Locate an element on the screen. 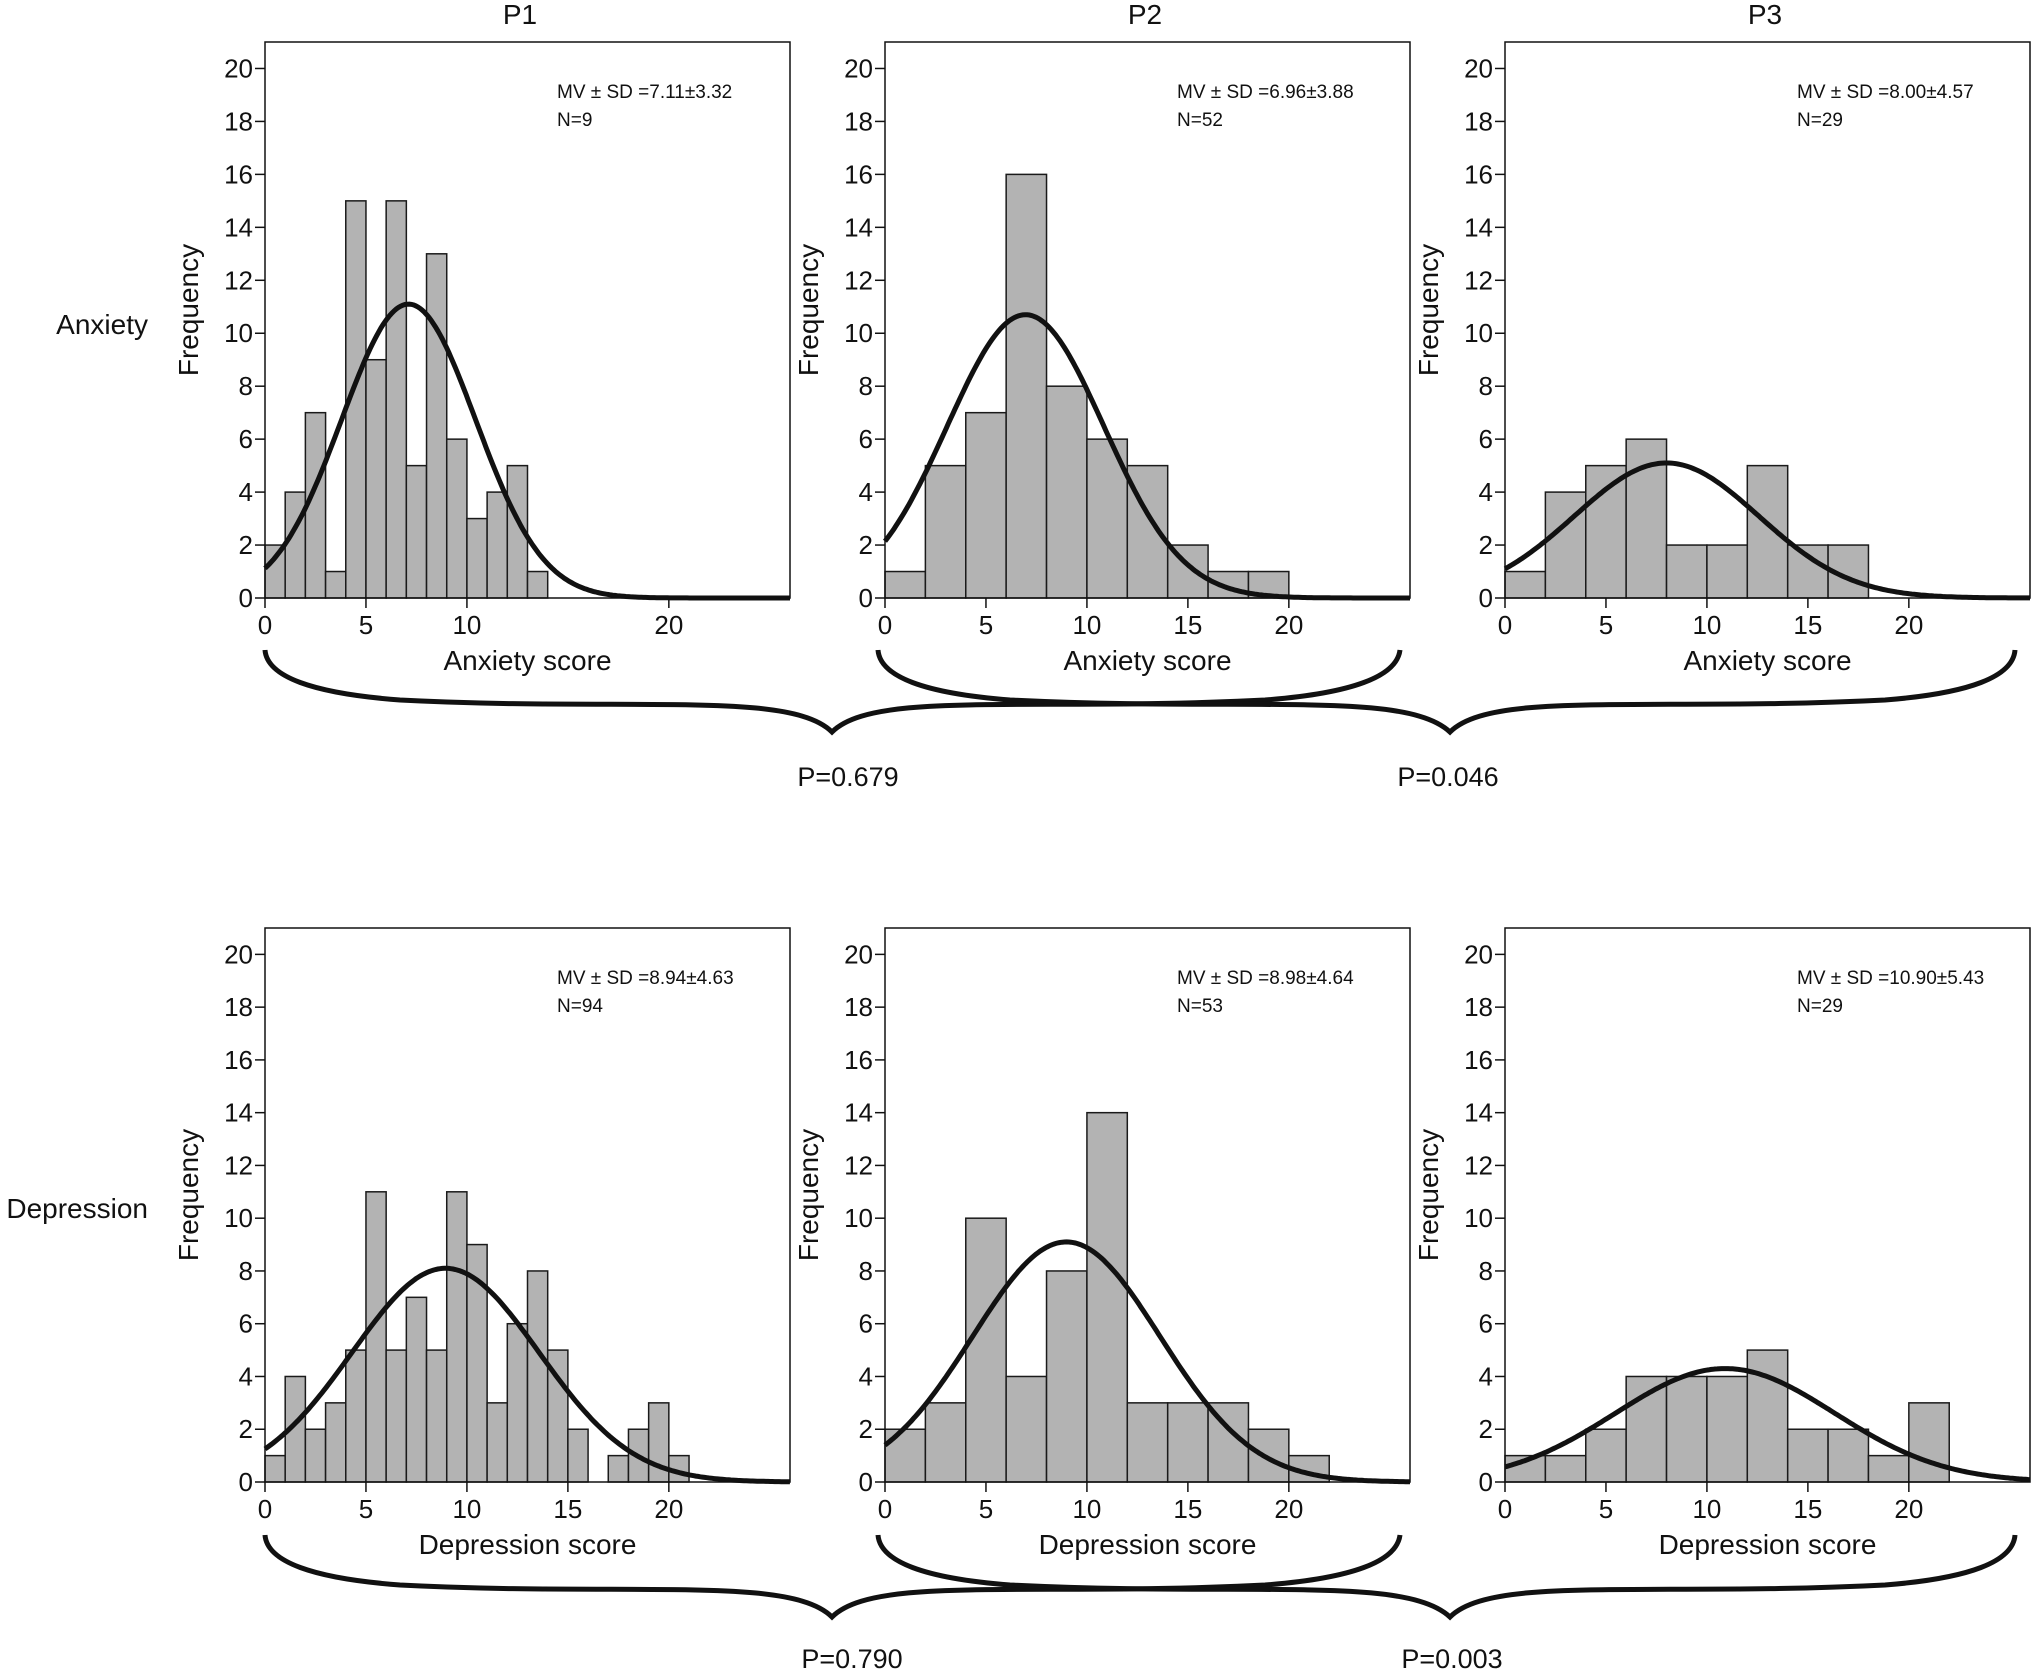  row-label-depression: Depression is located at coordinates (77, 1208).